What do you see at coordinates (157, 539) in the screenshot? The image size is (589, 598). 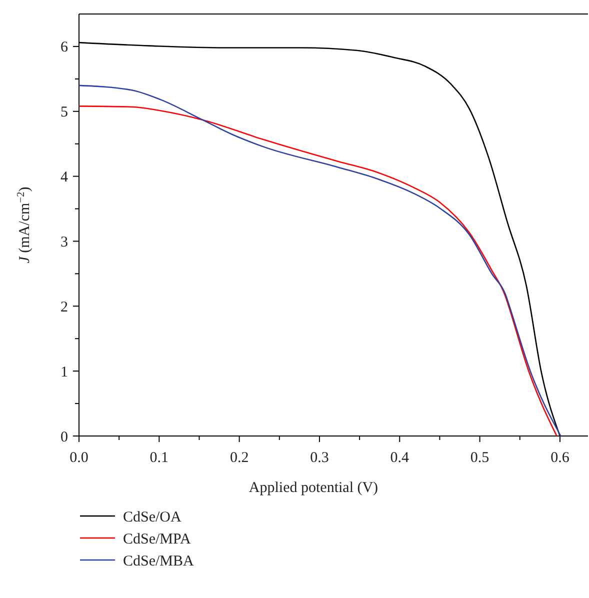 I see `legend-label: CdSe/MPA` at bounding box center [157, 539].